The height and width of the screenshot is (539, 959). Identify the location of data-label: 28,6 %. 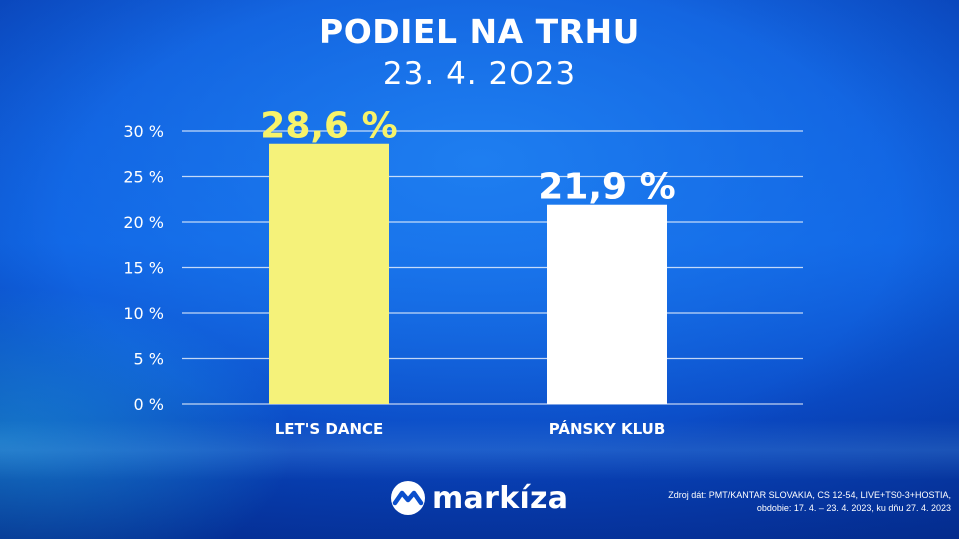
(328, 126).